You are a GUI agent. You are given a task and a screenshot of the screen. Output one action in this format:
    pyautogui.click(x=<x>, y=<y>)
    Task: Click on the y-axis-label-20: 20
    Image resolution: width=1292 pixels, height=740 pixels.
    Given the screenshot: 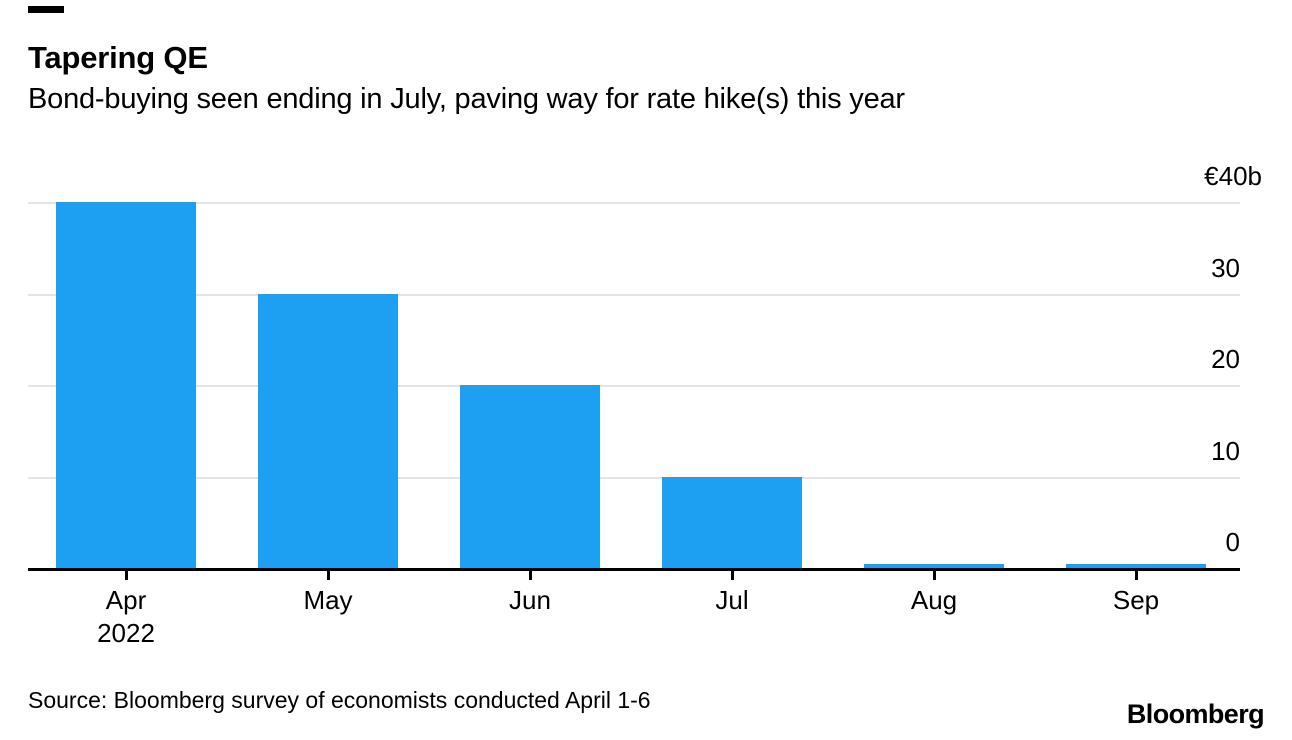 What is the action you would take?
    pyautogui.click(x=1225, y=359)
    